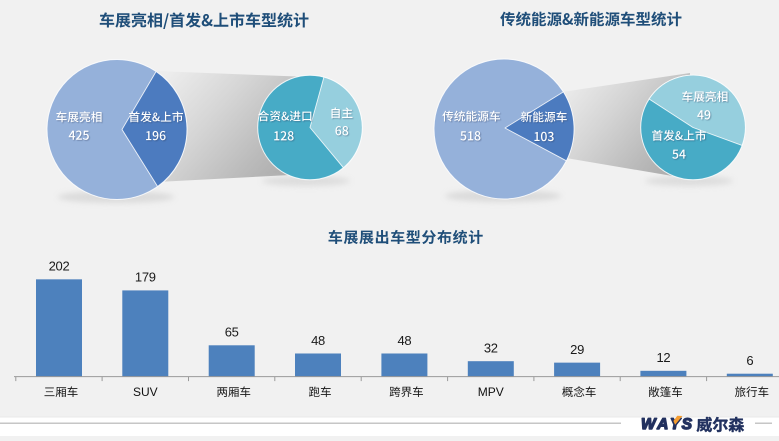 The height and width of the screenshot is (441, 779). I want to click on svg-text: 179, so click(145, 277).